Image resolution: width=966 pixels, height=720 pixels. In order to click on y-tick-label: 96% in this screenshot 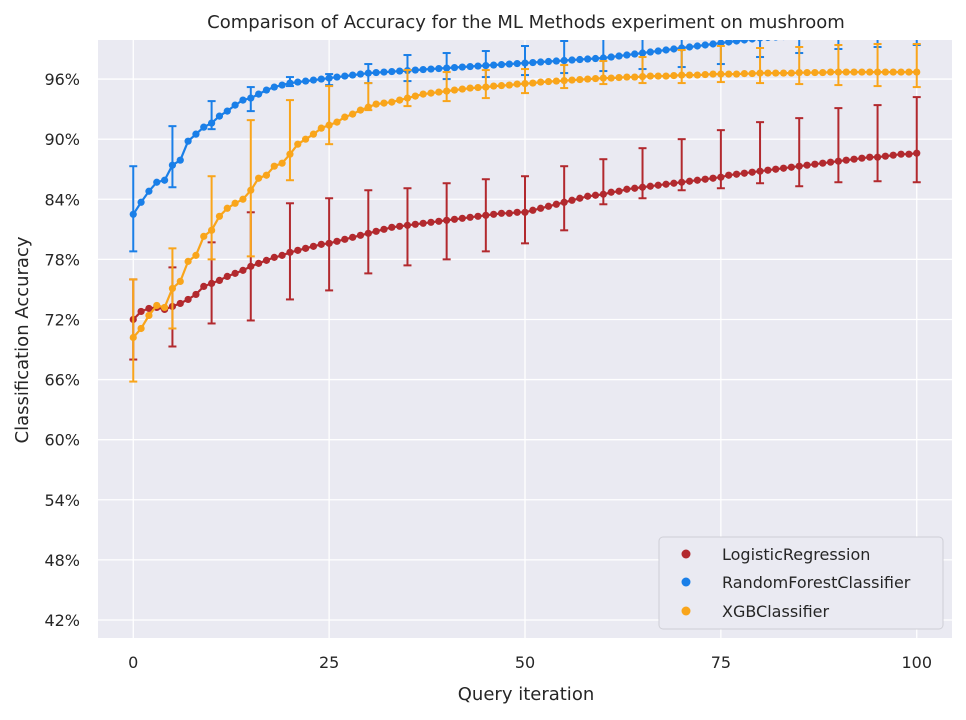, I will do `click(62, 79)`.